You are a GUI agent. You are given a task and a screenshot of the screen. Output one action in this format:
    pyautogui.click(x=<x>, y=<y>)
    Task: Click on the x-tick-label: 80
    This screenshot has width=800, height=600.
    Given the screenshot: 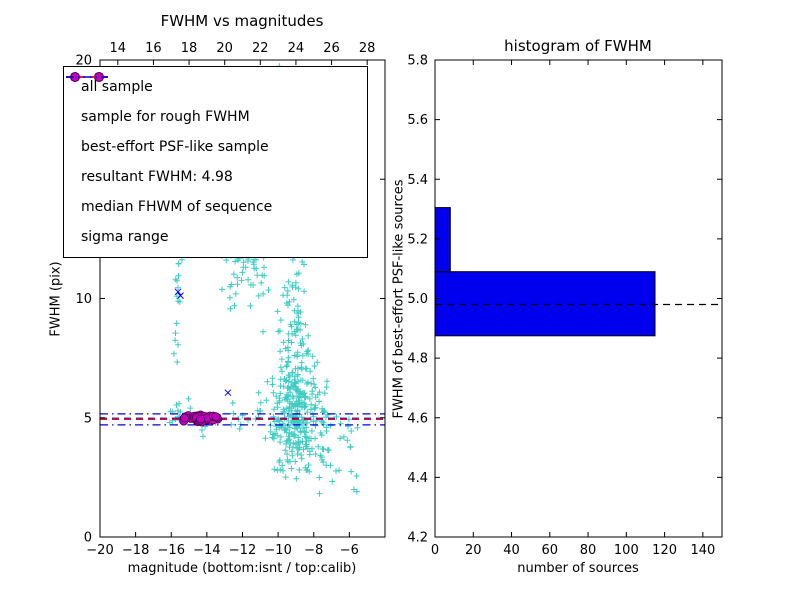 What is the action you would take?
    pyautogui.click(x=588, y=550)
    